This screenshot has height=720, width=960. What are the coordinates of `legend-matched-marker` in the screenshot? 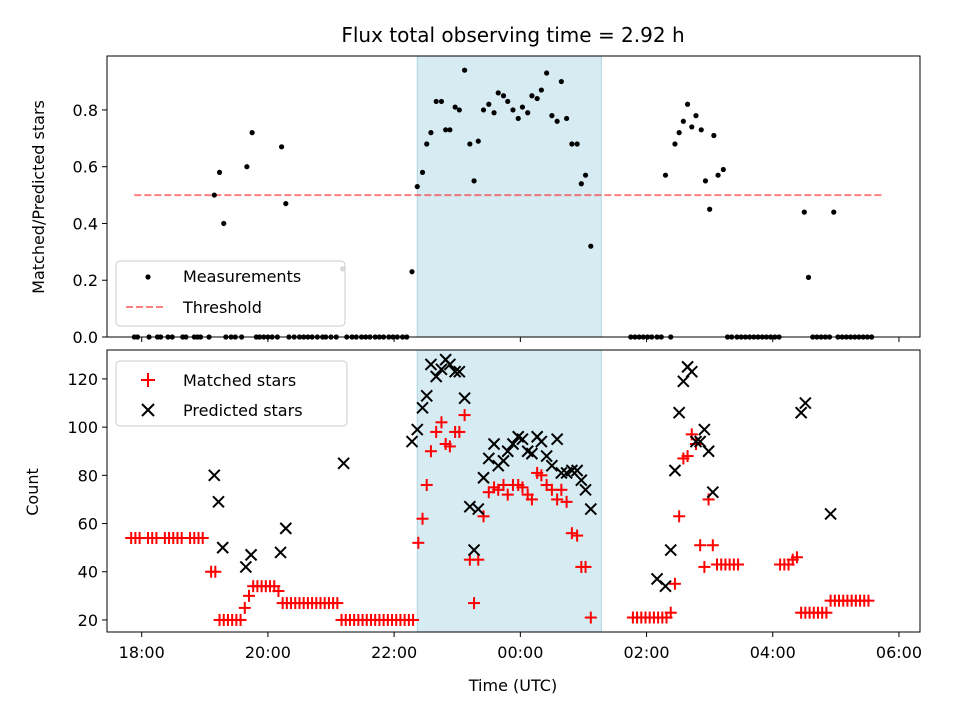 It's located at (148, 380).